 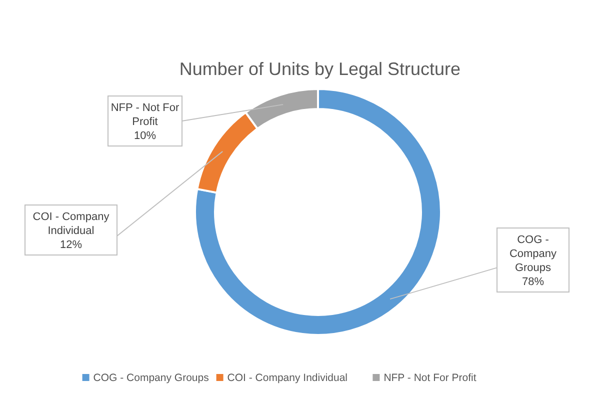 What do you see at coordinates (533, 282) in the screenshot?
I see `data-label: 78%` at bounding box center [533, 282].